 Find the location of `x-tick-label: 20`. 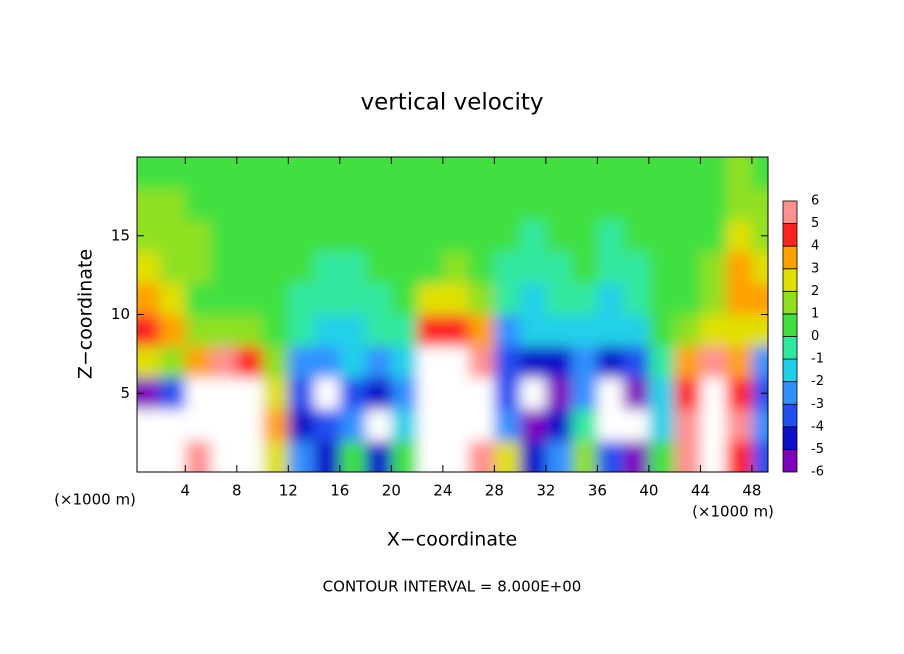

x-tick-label: 20 is located at coordinates (391, 491).